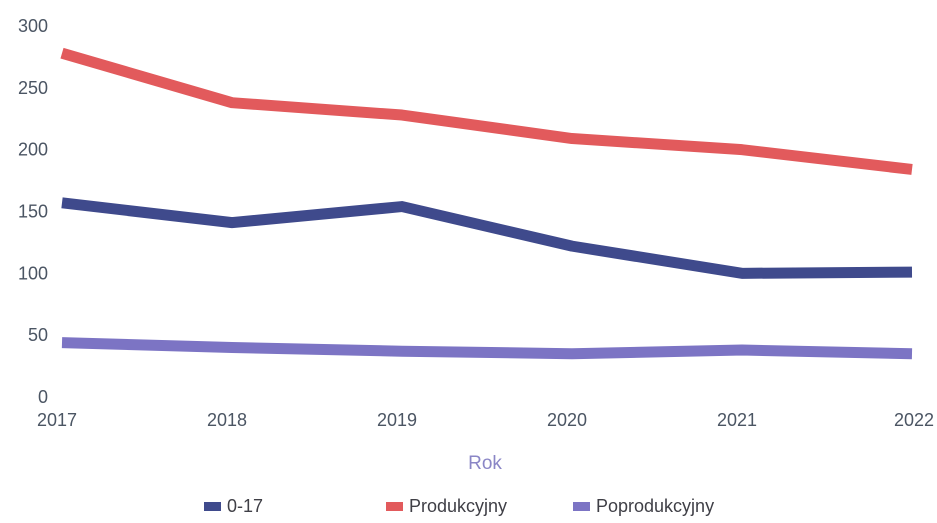 The width and height of the screenshot is (937, 523). Describe the element at coordinates (33, 26) in the screenshot. I see `y-tick-label: 300` at that location.